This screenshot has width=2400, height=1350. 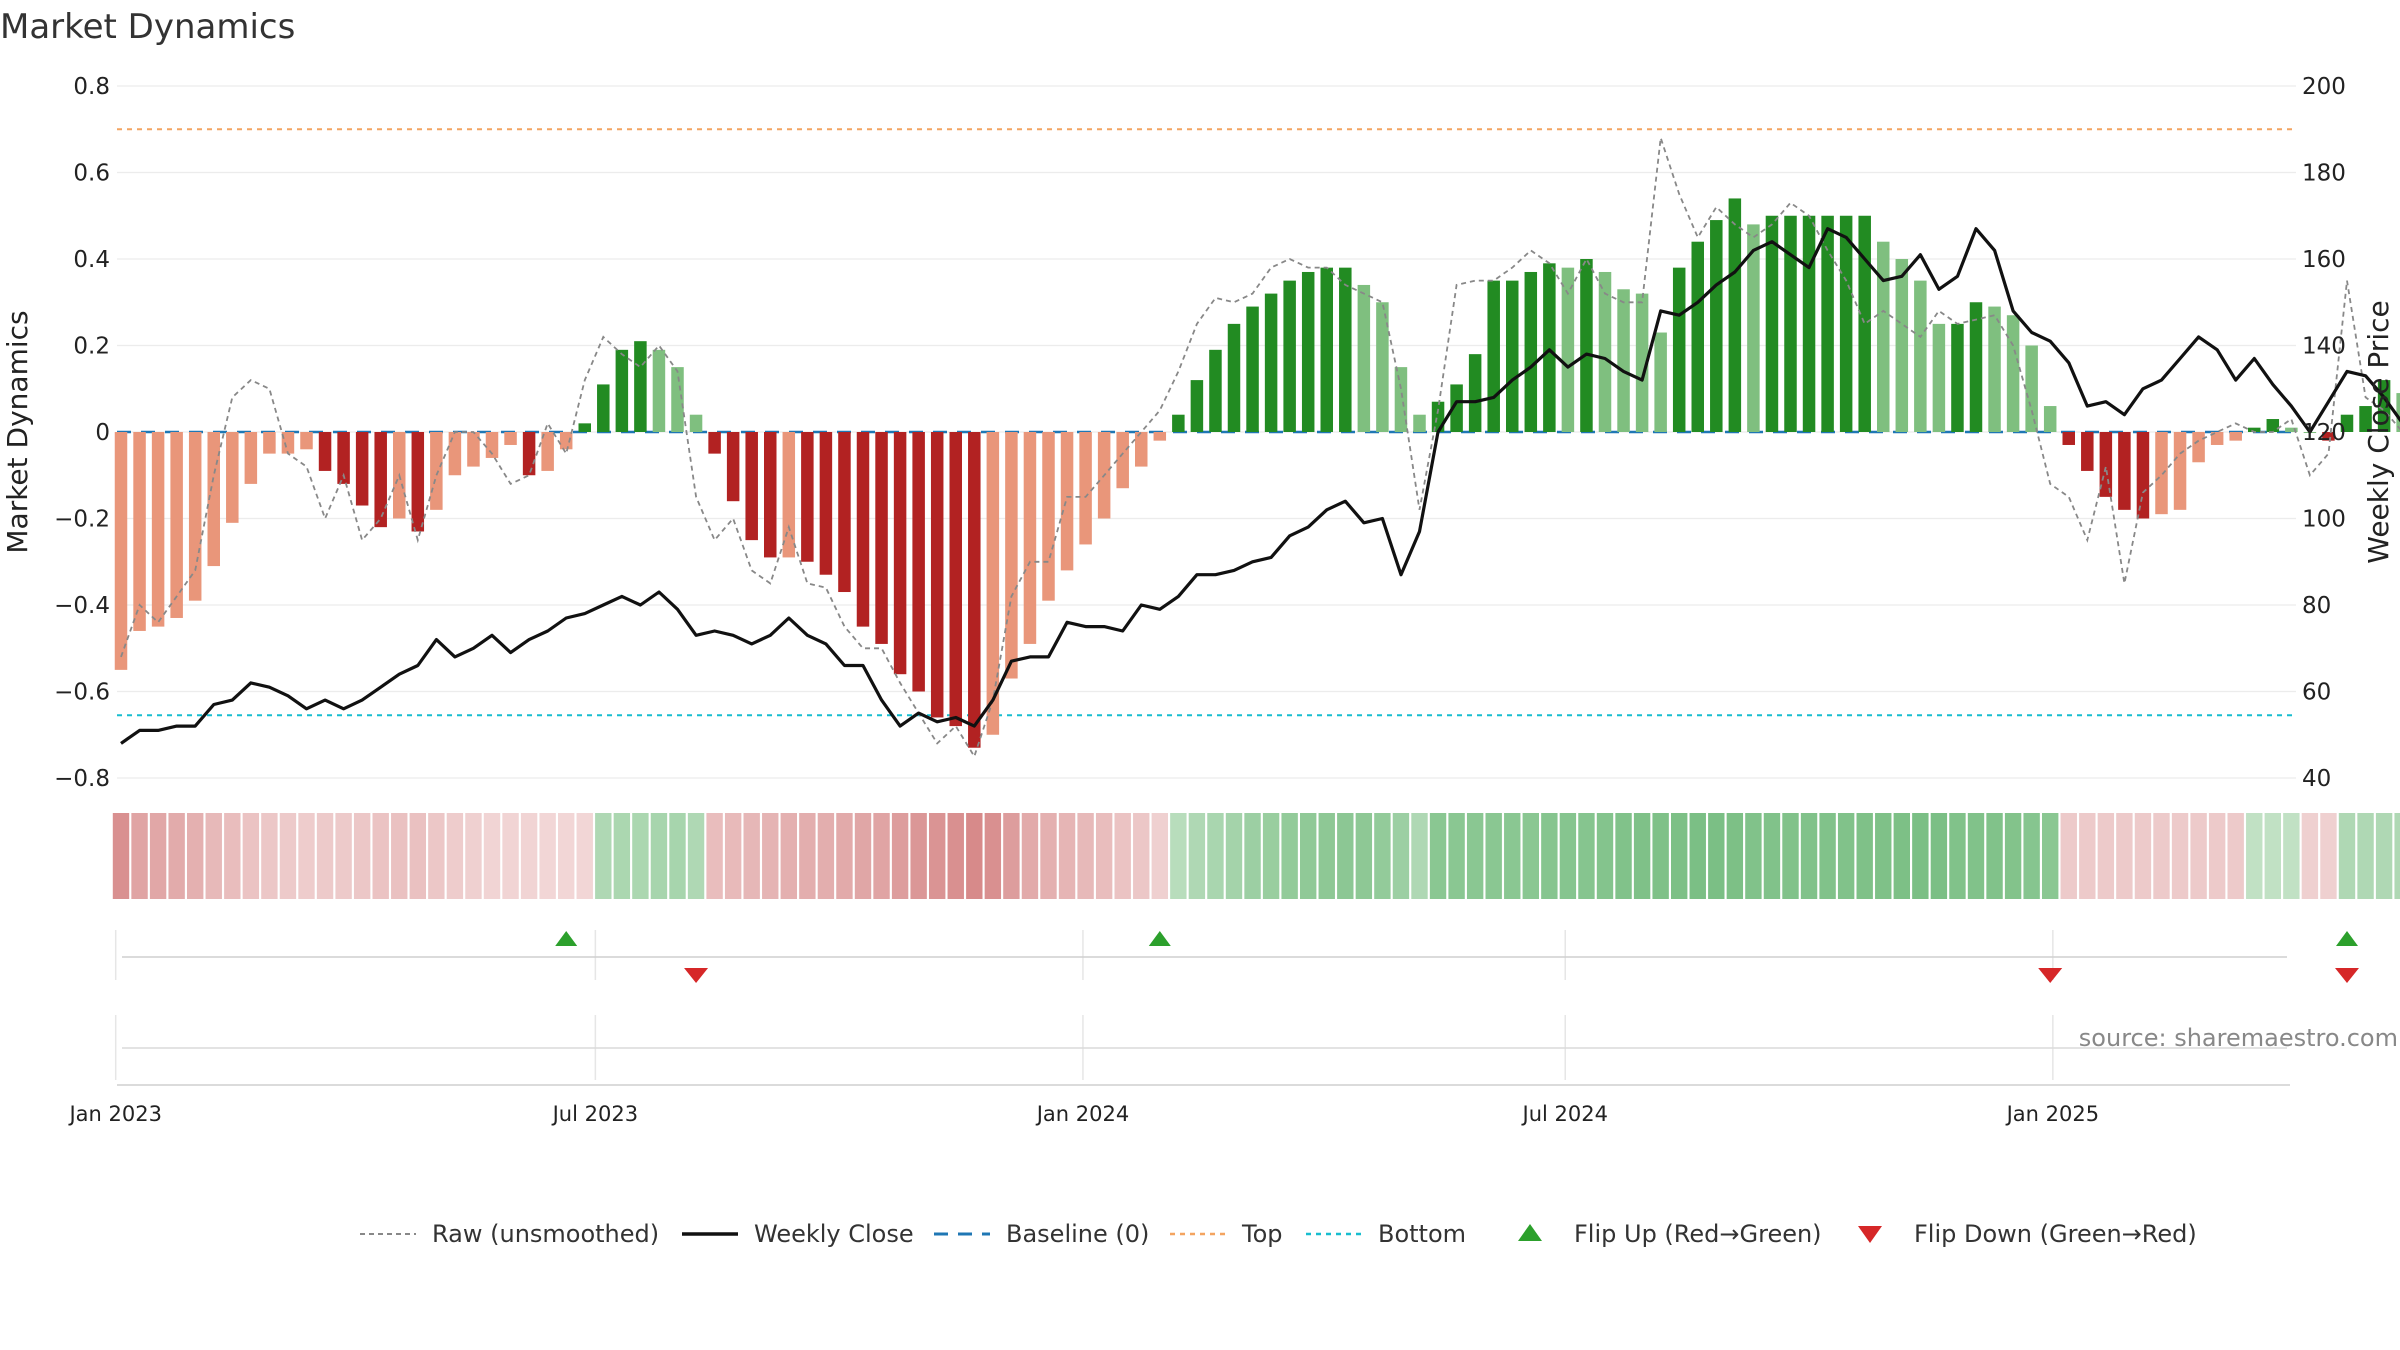 I want to click on right-y-tick-label: 100, so click(x=2324, y=520).